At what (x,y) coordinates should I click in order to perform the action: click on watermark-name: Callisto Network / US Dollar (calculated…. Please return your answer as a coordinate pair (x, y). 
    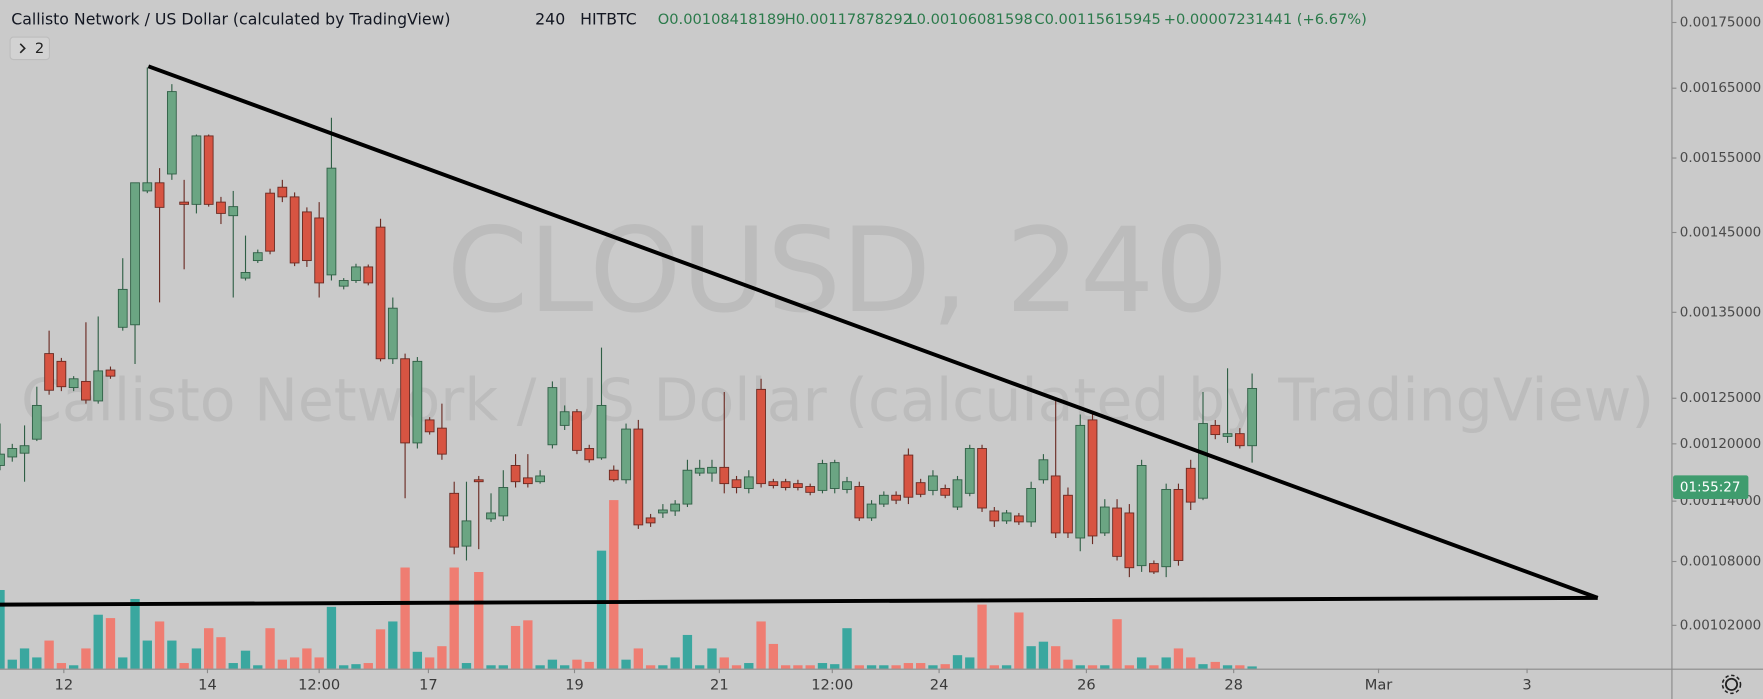
    Looking at the image, I should click on (837, 401).